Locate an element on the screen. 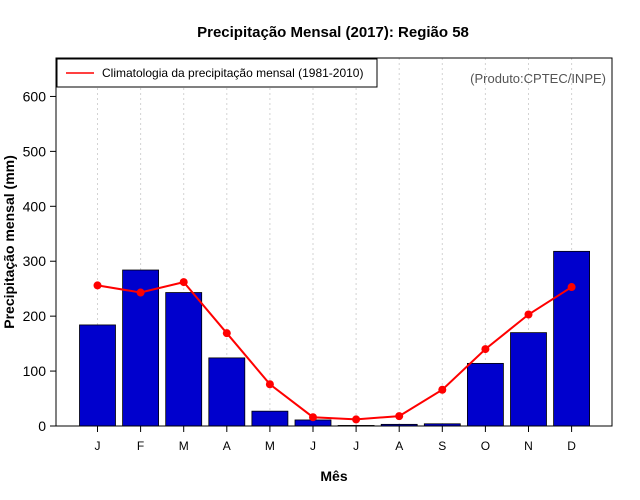  x-tick-label: O is located at coordinates (485, 446).